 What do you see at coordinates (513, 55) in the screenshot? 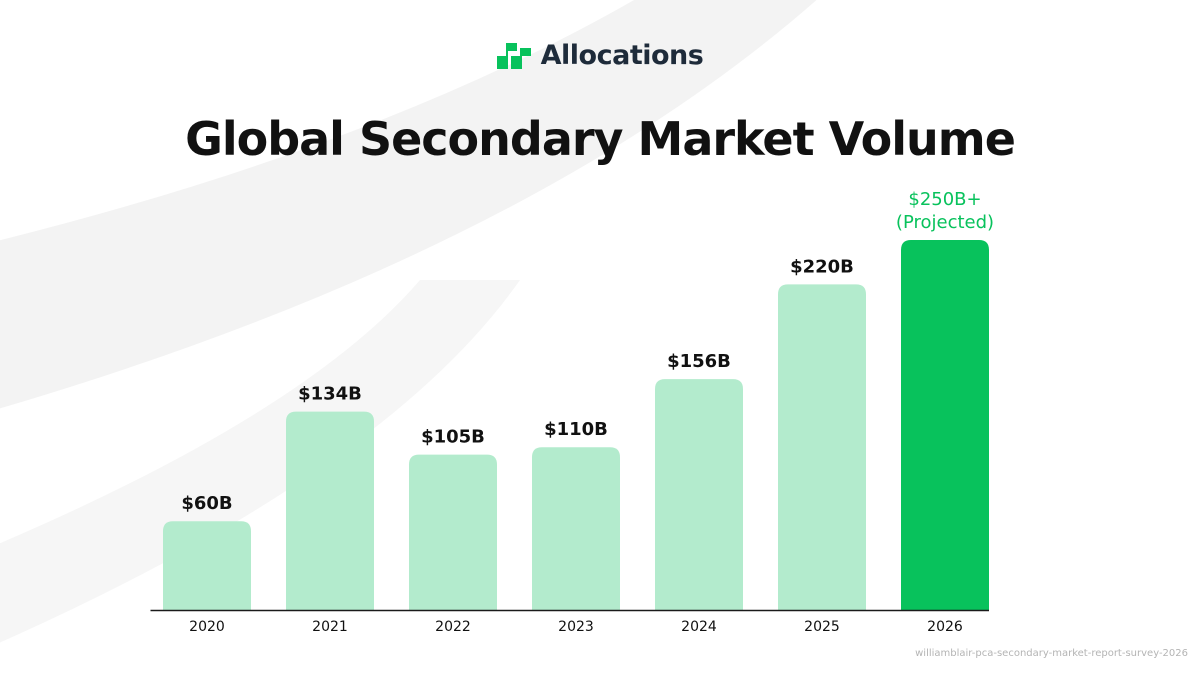
I see `allocations-logo-icon` at bounding box center [513, 55].